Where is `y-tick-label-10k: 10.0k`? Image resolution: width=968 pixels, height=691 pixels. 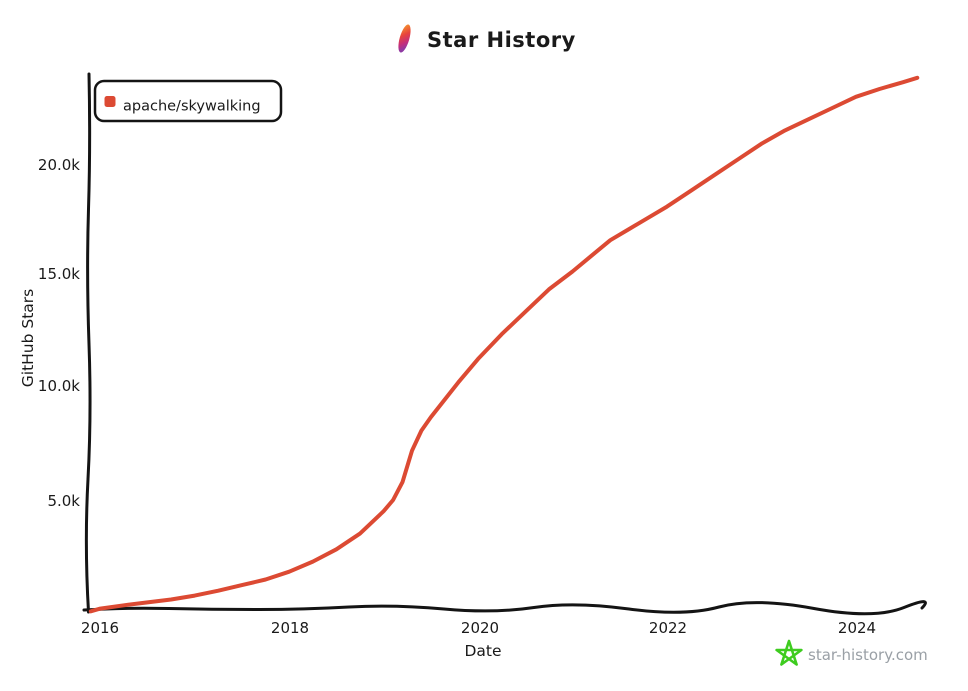 y-tick-label-10k: 10.0k is located at coordinates (59, 386).